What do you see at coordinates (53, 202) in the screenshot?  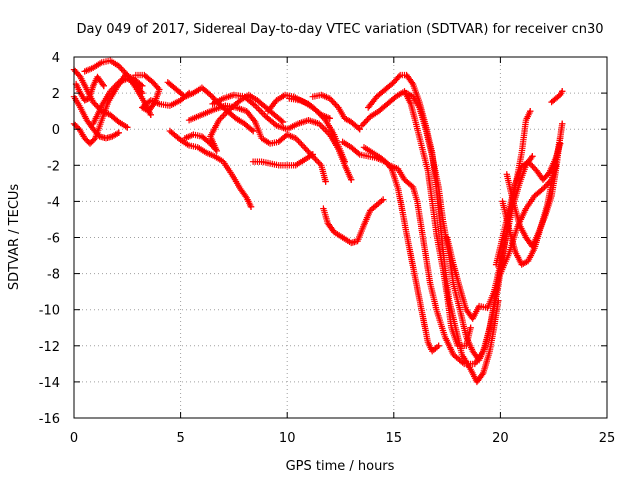 I see `y-tick-label: -4` at bounding box center [53, 202].